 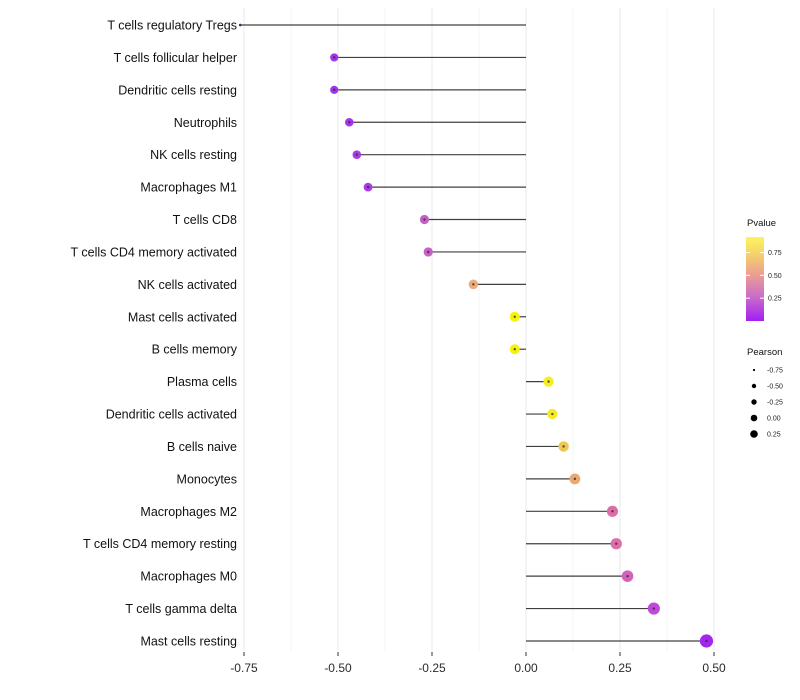 I want to click on pvalue-colorbar-ticks: 0.75 0.50 0.25, so click(x=764, y=276).